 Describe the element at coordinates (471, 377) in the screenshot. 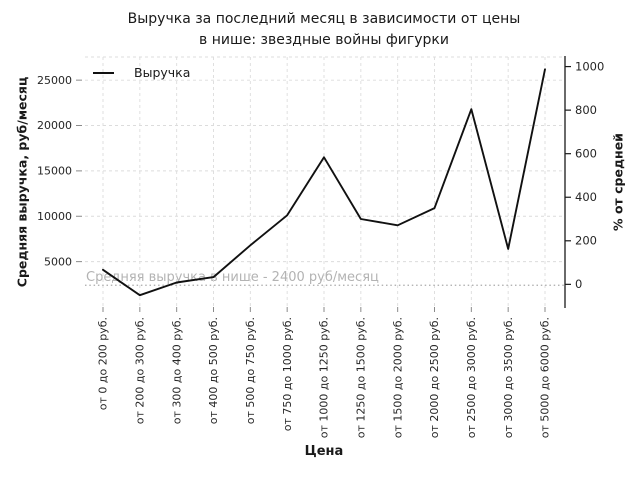

I see `x-tick-label: от 2500 до 3000 руб.` at that location.